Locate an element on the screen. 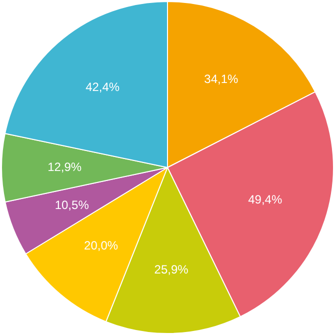 This screenshot has width=335, height=335. data-label: 42,4% is located at coordinates (103, 87).